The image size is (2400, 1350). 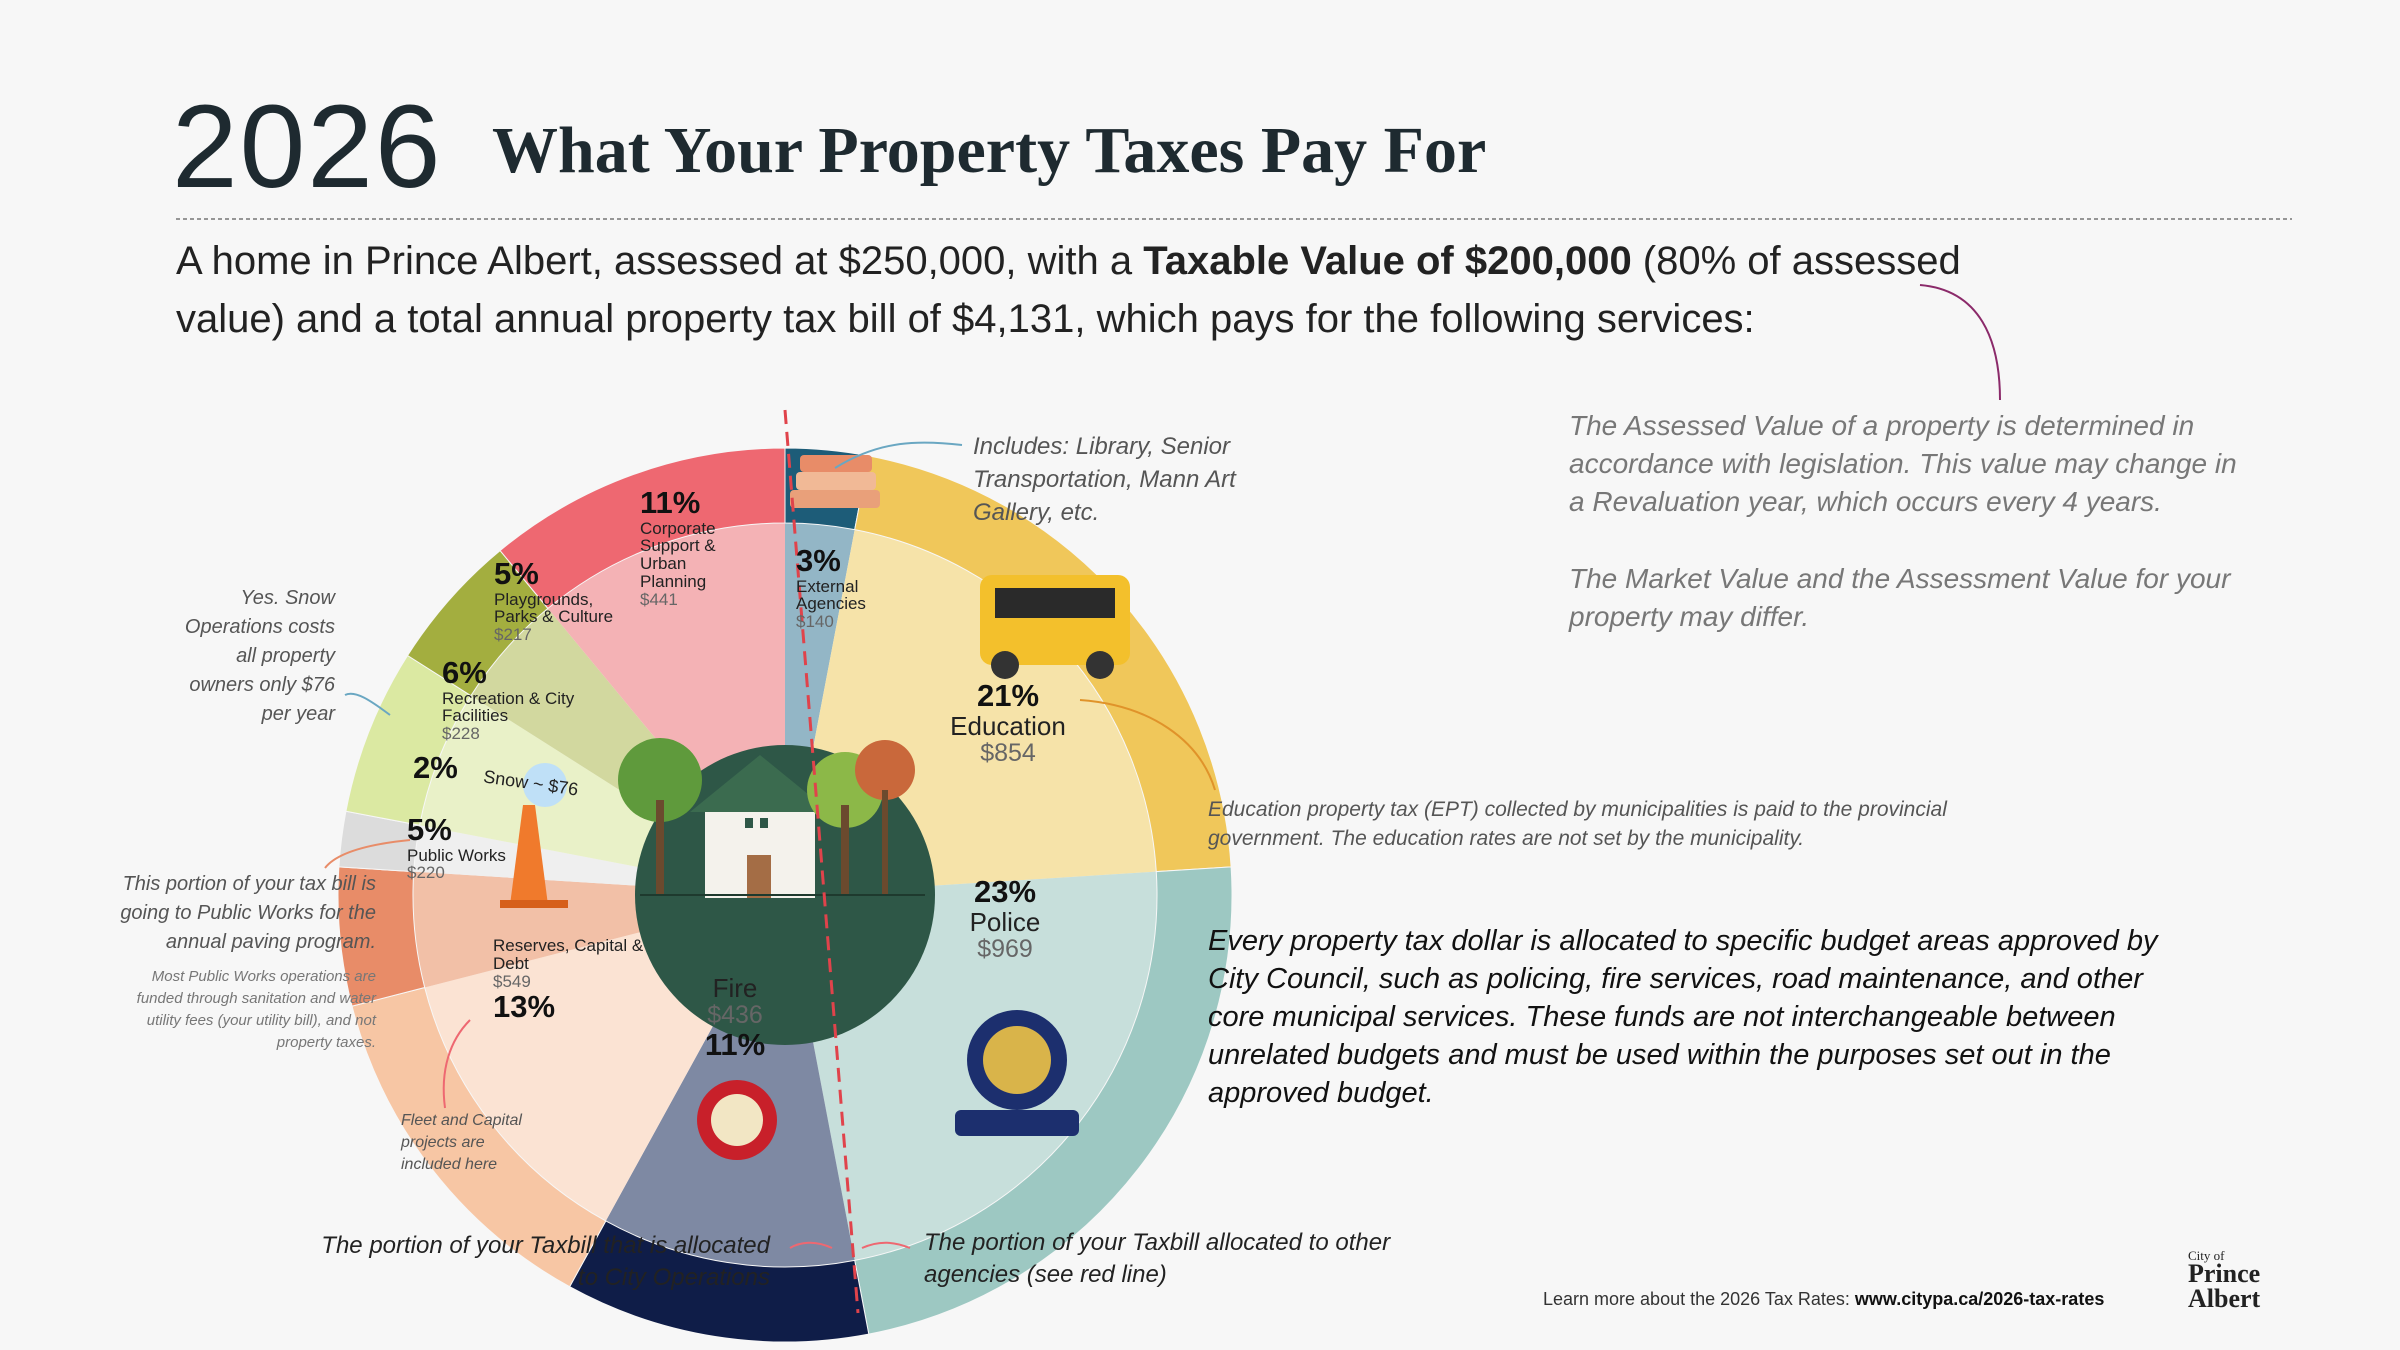 I want to click on bus-icon, so click(x=1055, y=627).